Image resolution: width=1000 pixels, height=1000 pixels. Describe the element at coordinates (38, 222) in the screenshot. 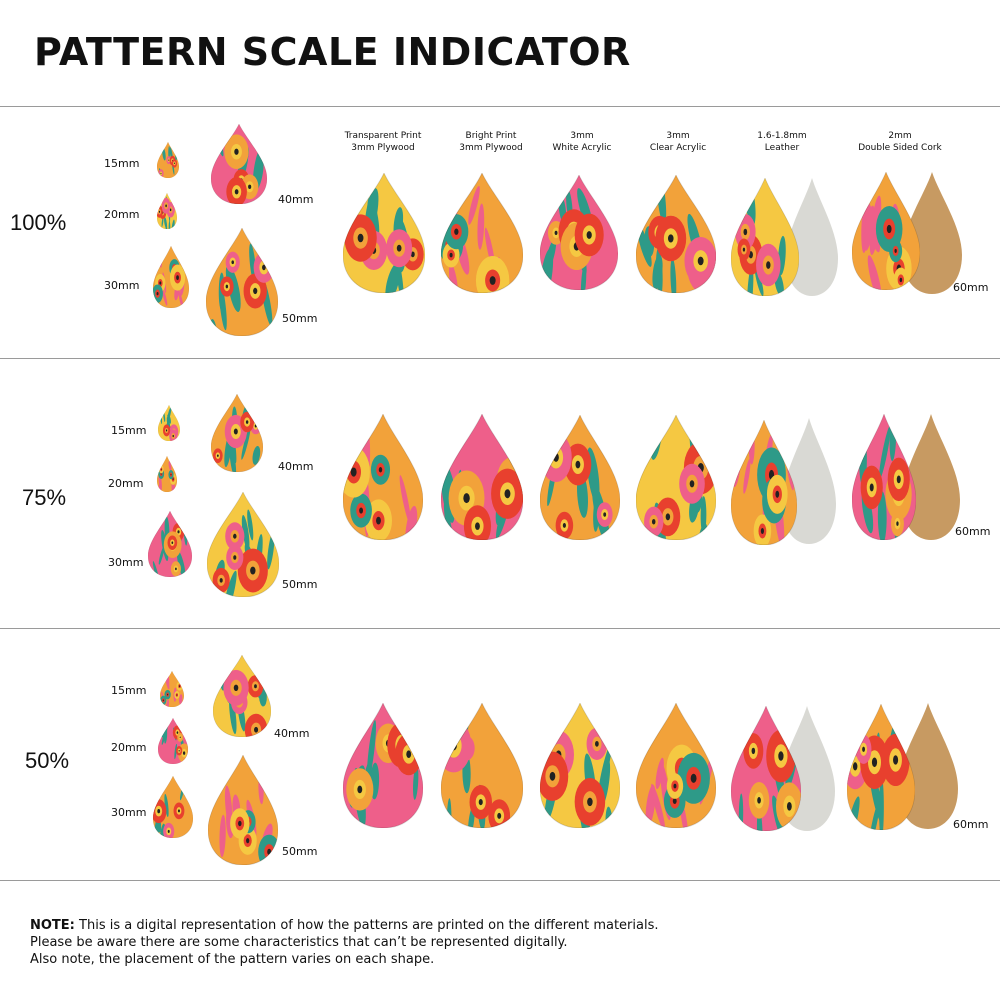

I see `scale-label-100: 100%` at that location.